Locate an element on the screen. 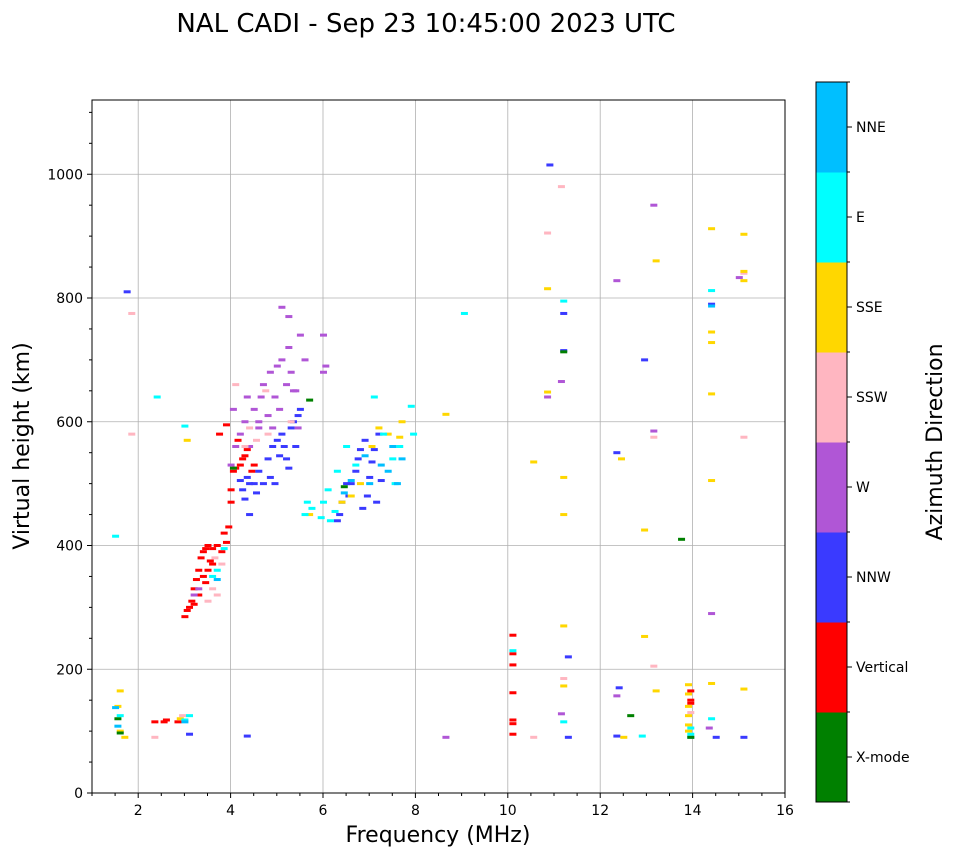  y-tick-label: 400 is located at coordinates (69, 547).